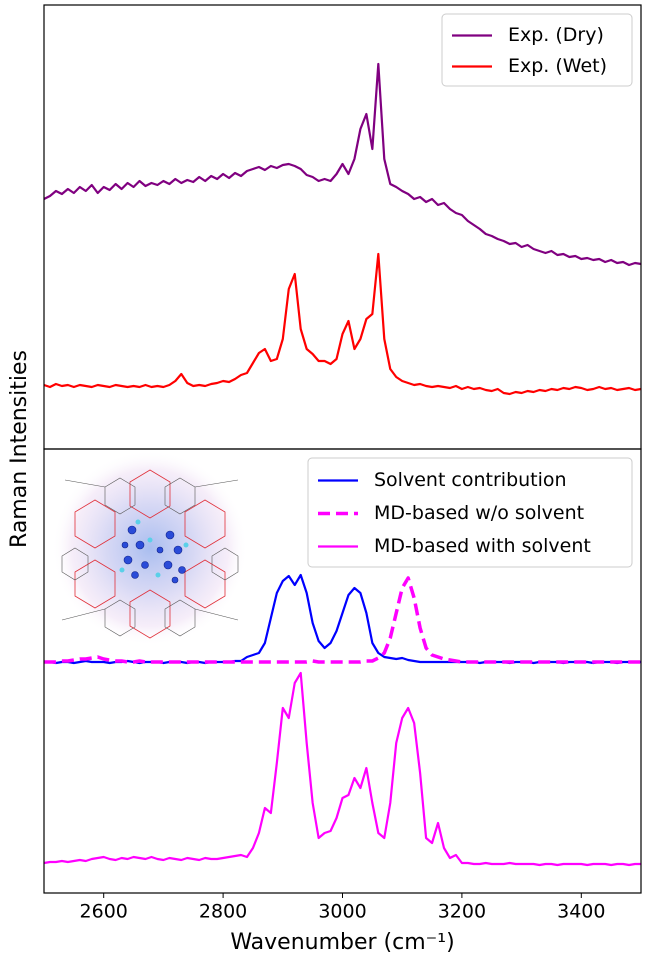  Describe the element at coordinates (557, 66) in the screenshot. I see `legend-label: Exp. (Wet)` at that location.